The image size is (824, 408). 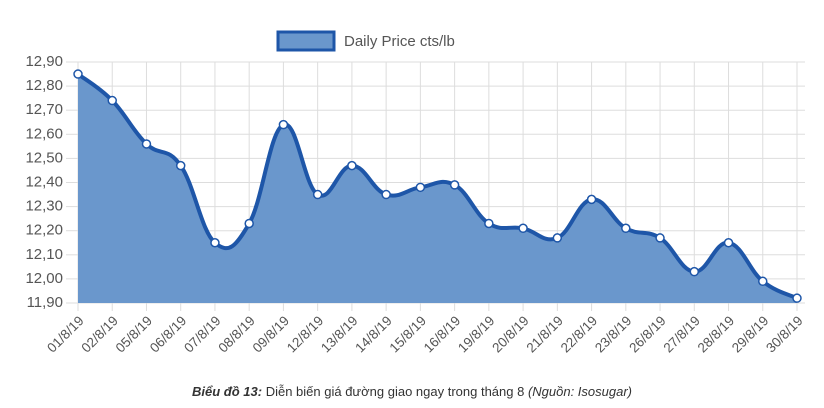 What do you see at coordinates (202, 334) in the screenshot?
I see `x-tick-label: 07/8/19` at bounding box center [202, 334].